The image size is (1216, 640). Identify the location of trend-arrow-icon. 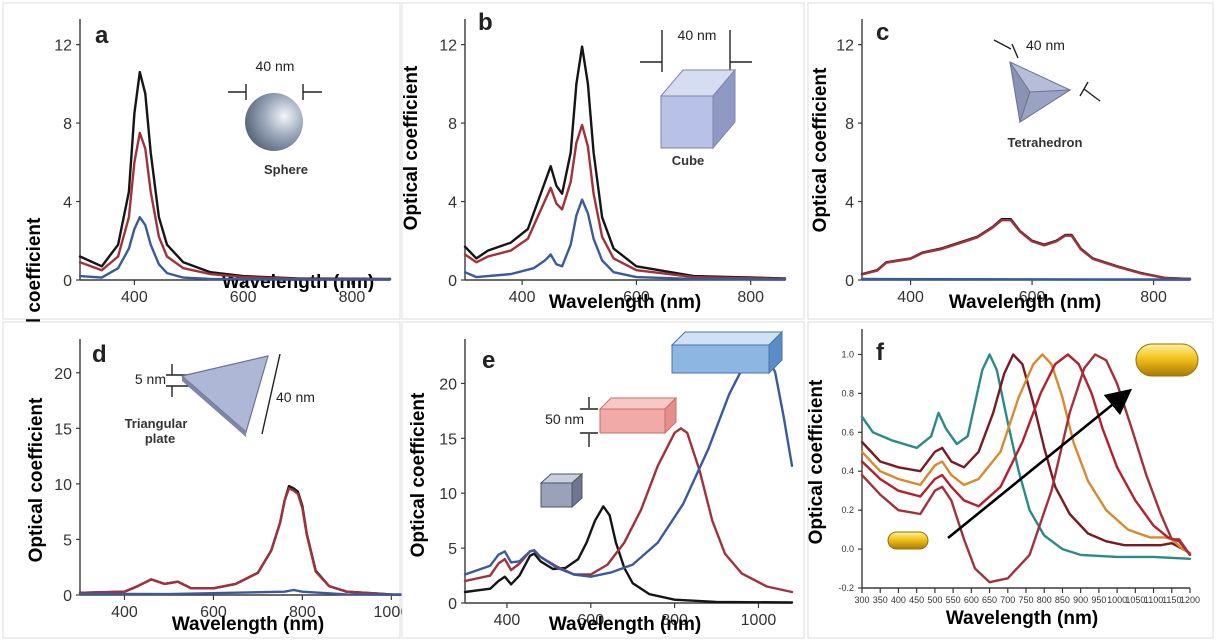
(1040, 464).